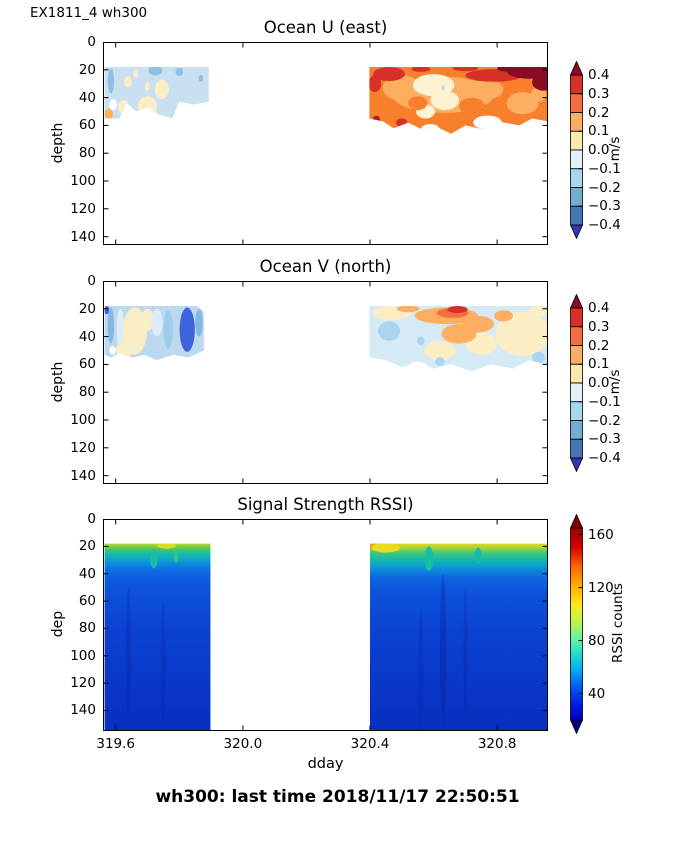 This screenshot has height=855, width=675. I want to click on y-tick-label-ocean-v: 140, so click(83, 475).